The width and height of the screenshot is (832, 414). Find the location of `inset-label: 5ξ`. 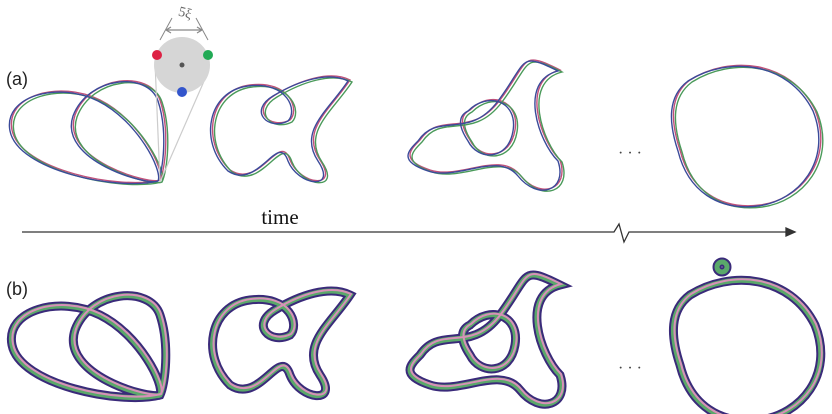

inset-label: 5ξ is located at coordinates (185, 14).